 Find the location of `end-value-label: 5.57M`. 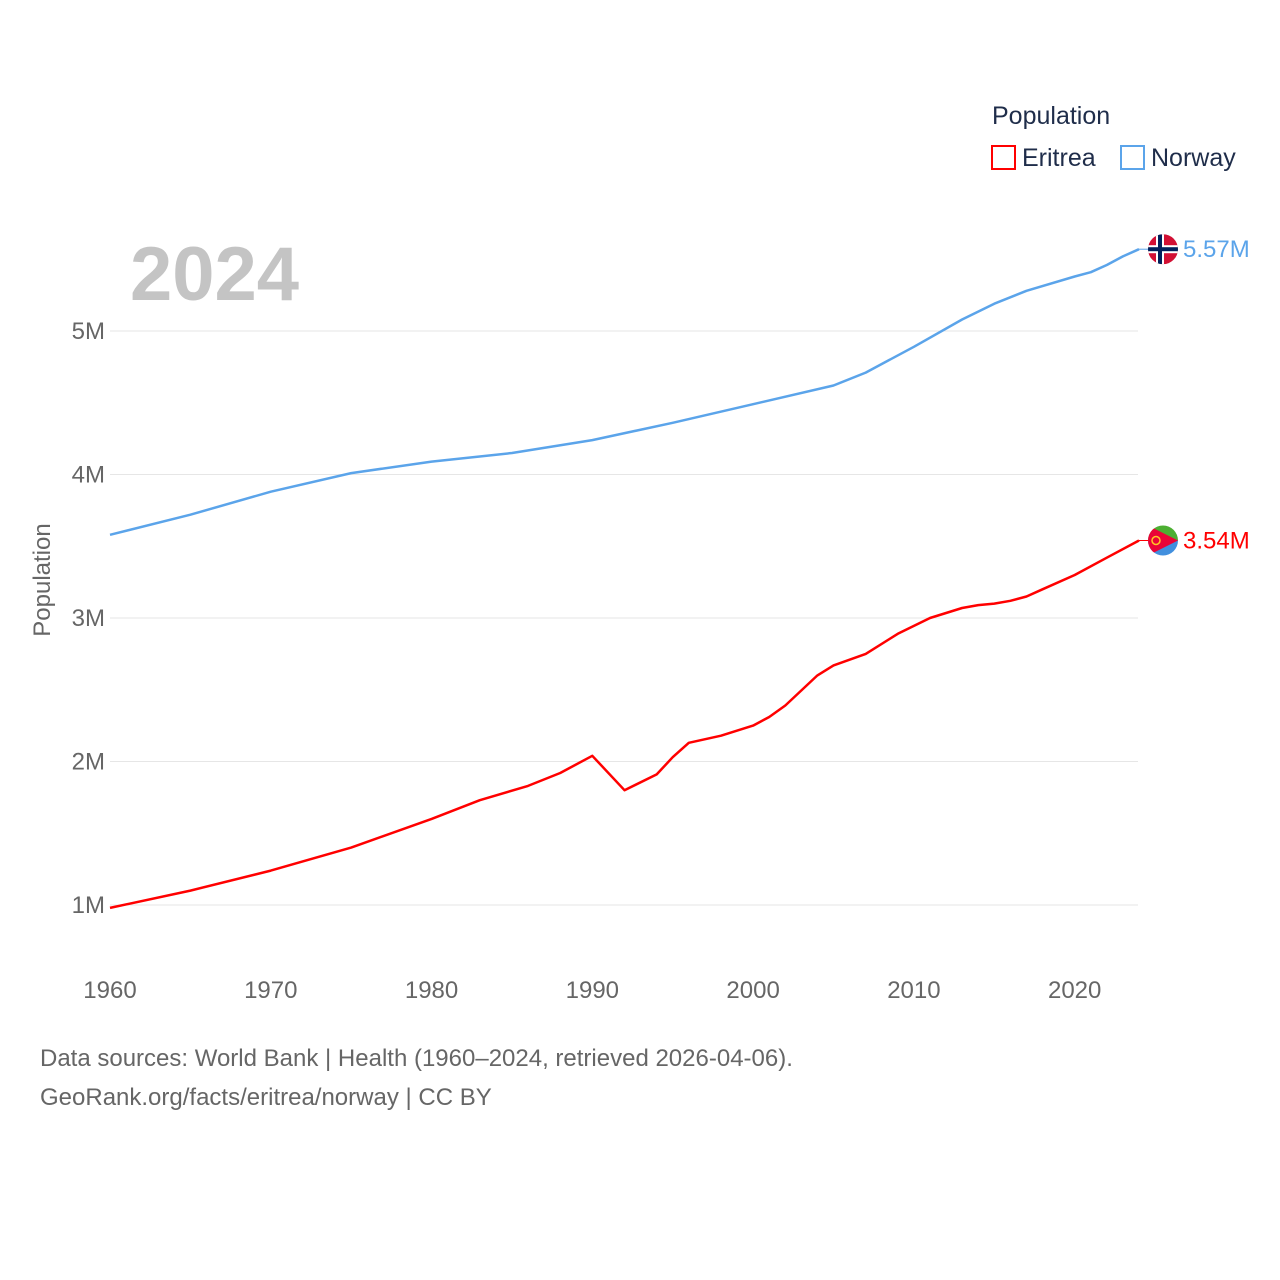

end-value-label: 5.57M is located at coordinates (1216, 249).